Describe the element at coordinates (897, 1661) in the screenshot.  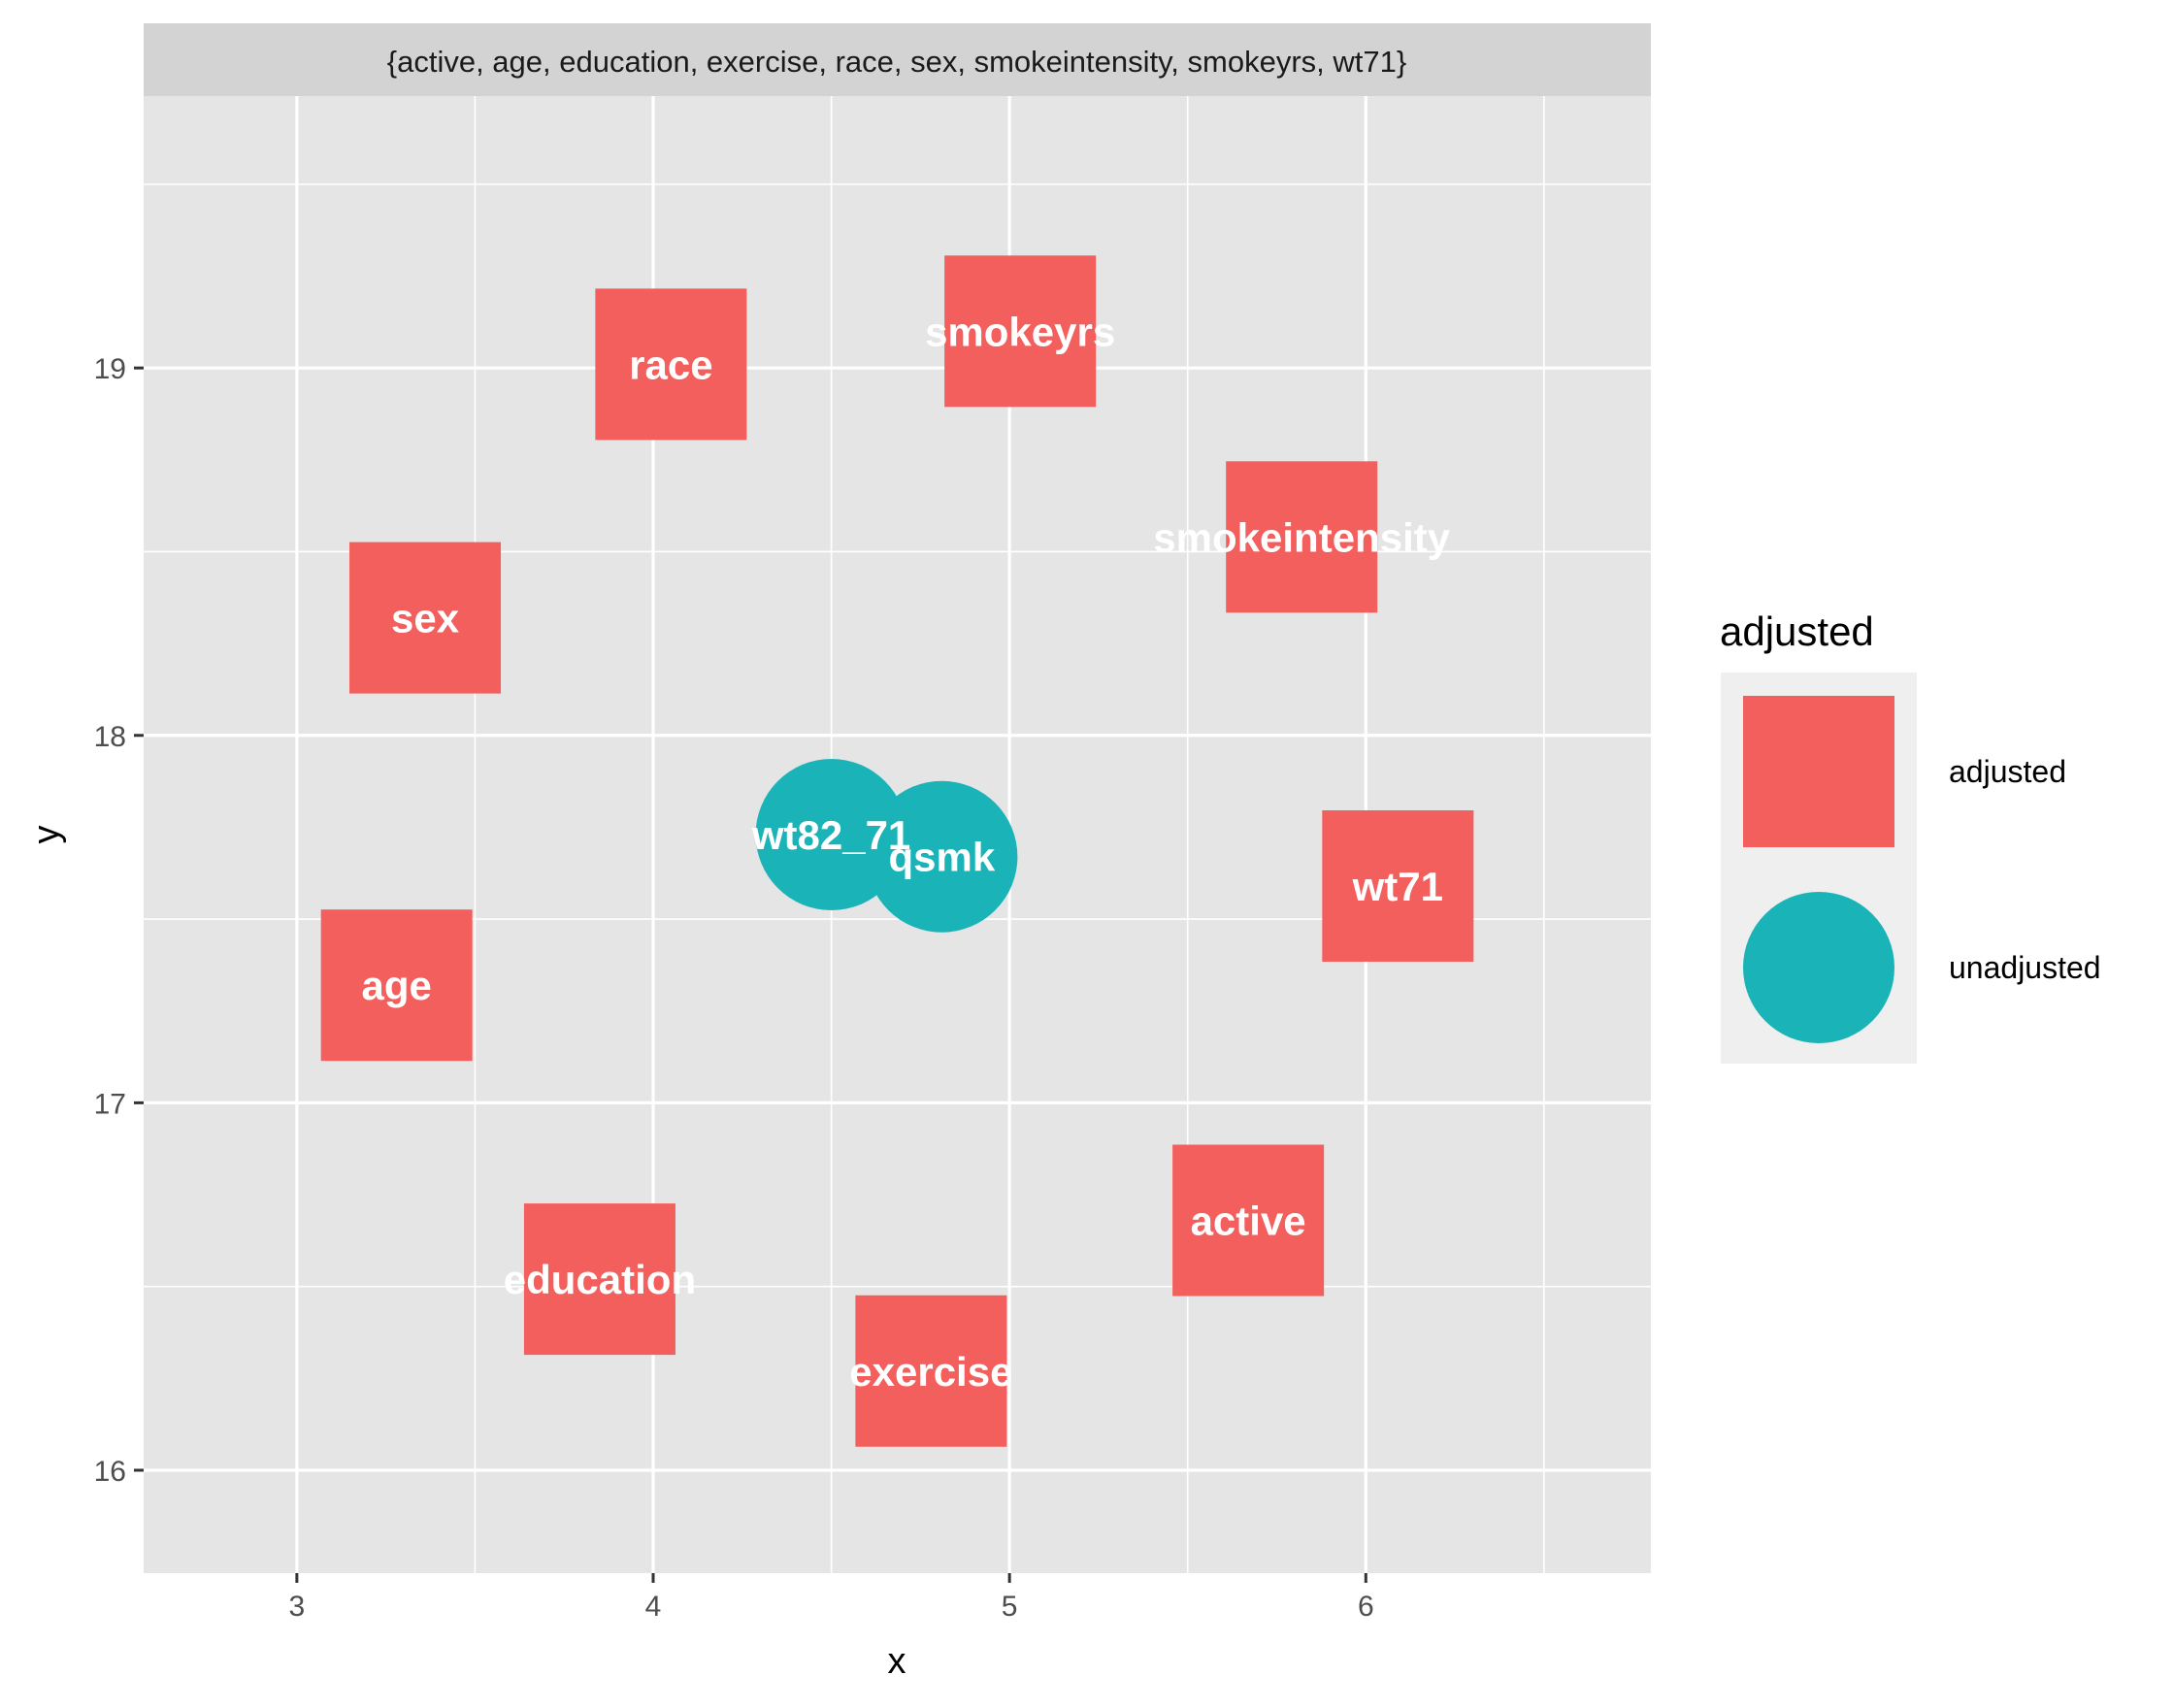
I see `x-axis-title: x` at that location.